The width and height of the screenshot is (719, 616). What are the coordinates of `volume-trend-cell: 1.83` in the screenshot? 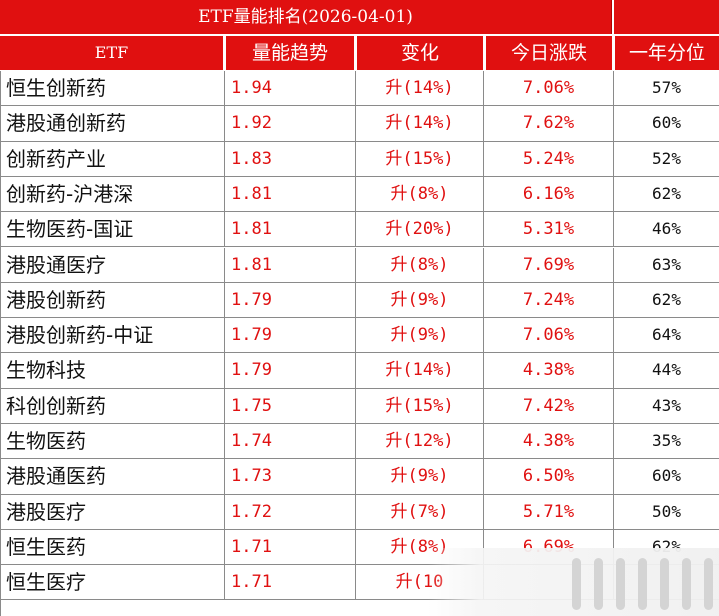 It's located at (290, 158).